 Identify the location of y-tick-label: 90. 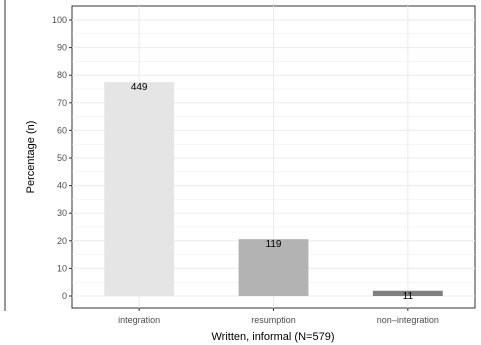
(62, 48).